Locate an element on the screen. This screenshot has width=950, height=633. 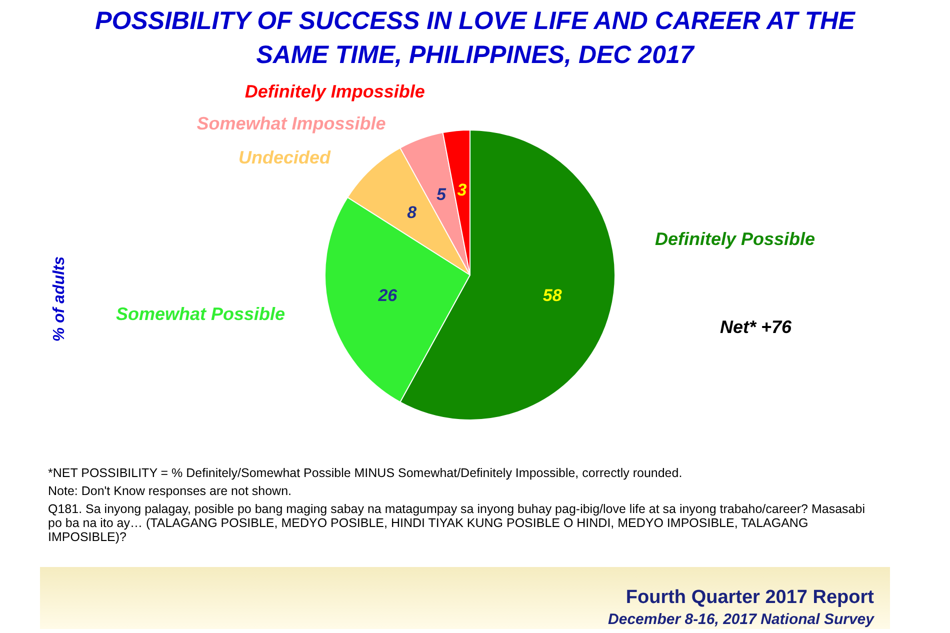
slice-label: Definitely Possible is located at coordinates (735, 238).